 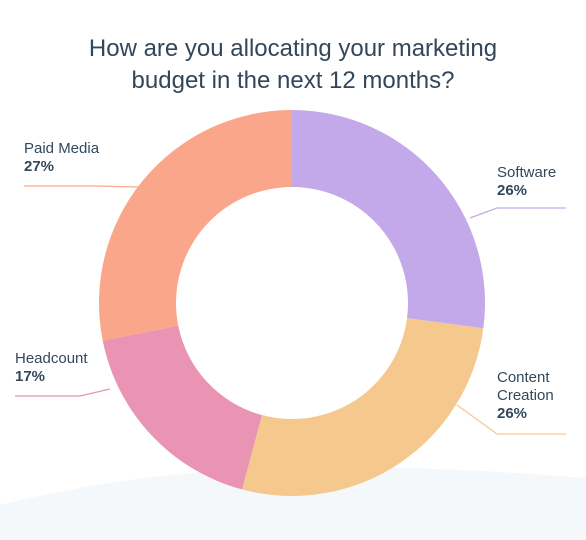 I want to click on slice-paid-media, so click(x=195, y=225).